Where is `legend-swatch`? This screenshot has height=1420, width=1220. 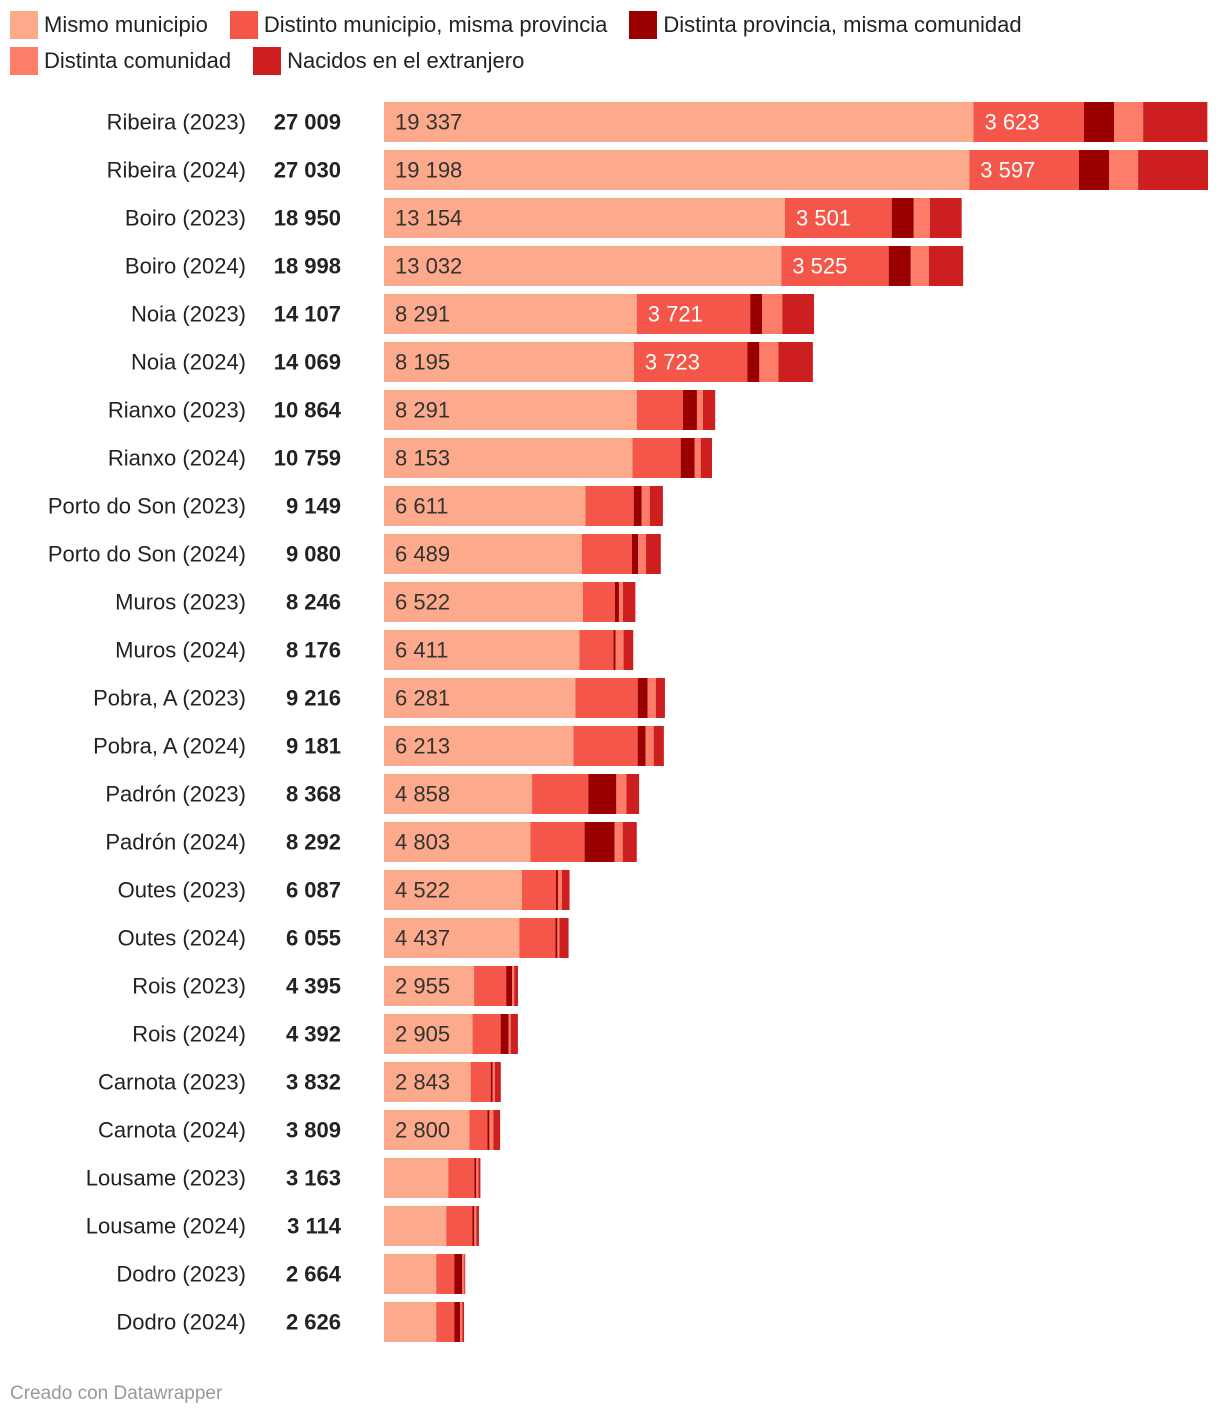
legend-swatch is located at coordinates (643, 25).